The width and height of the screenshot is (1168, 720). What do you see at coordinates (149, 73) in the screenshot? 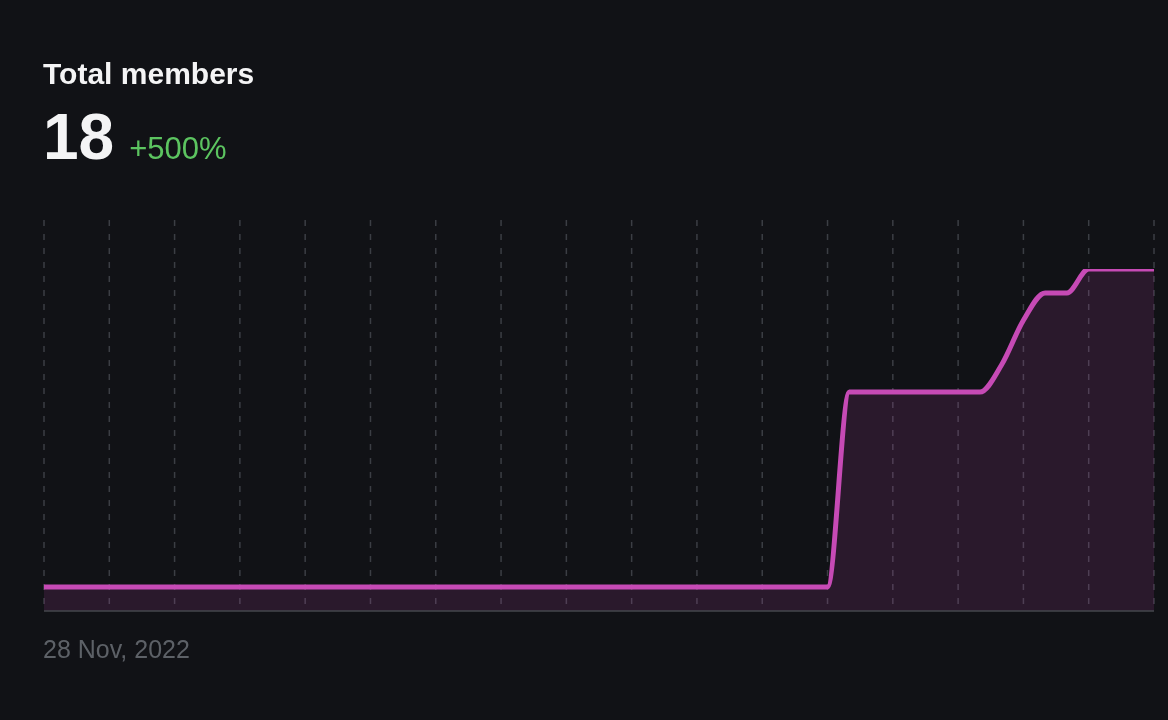
I see `chart-title: Total members` at bounding box center [149, 73].